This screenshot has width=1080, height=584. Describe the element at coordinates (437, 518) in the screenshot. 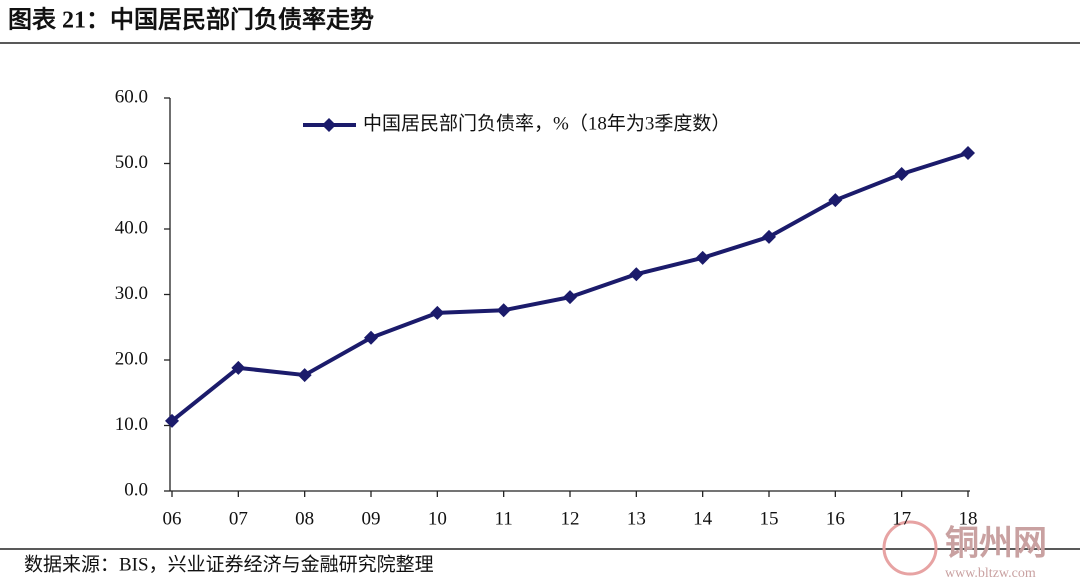

I see `x-tick-label: 10` at that location.